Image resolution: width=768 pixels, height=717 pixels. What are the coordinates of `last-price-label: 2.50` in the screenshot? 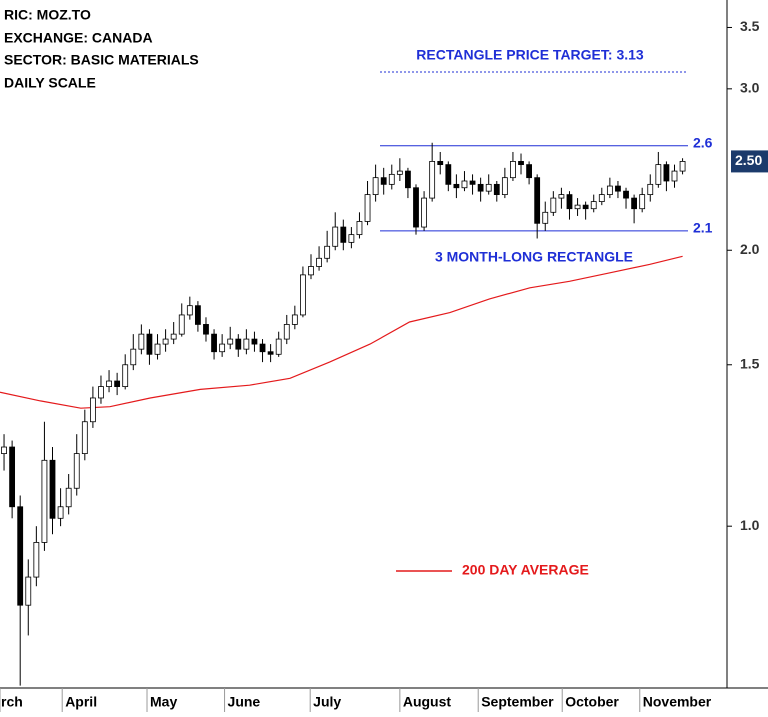 It's located at (748, 160).